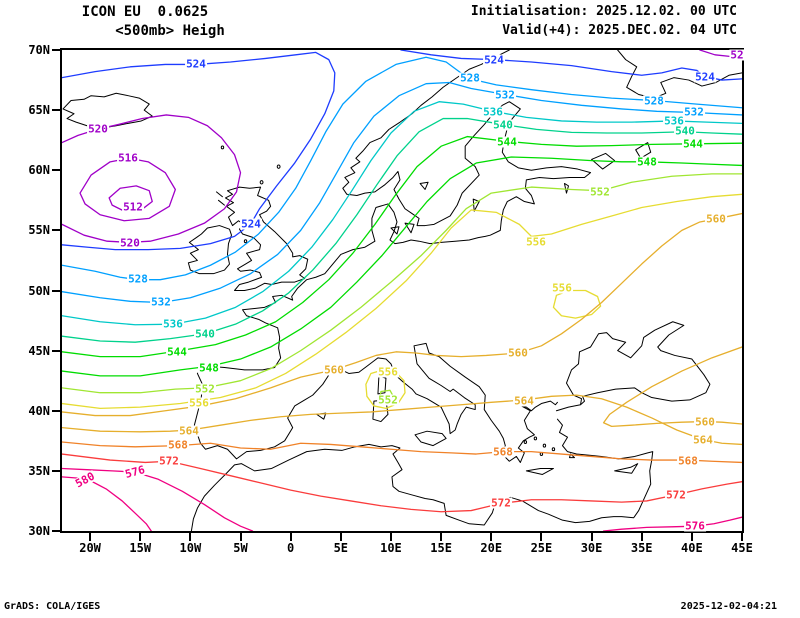 This screenshot has width=800, height=618. I want to click on coast-zealand, so click(409, 228).